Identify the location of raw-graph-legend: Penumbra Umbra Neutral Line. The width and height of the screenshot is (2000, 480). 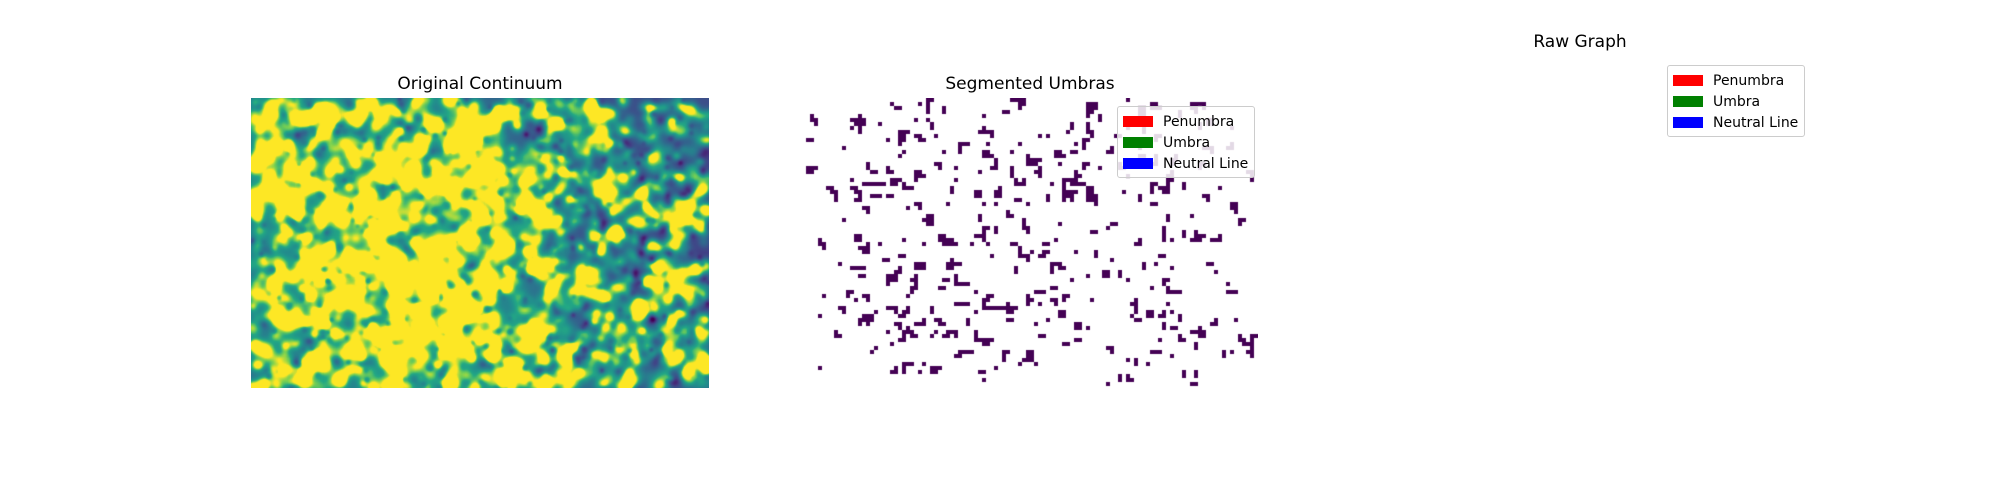
(1736, 101).